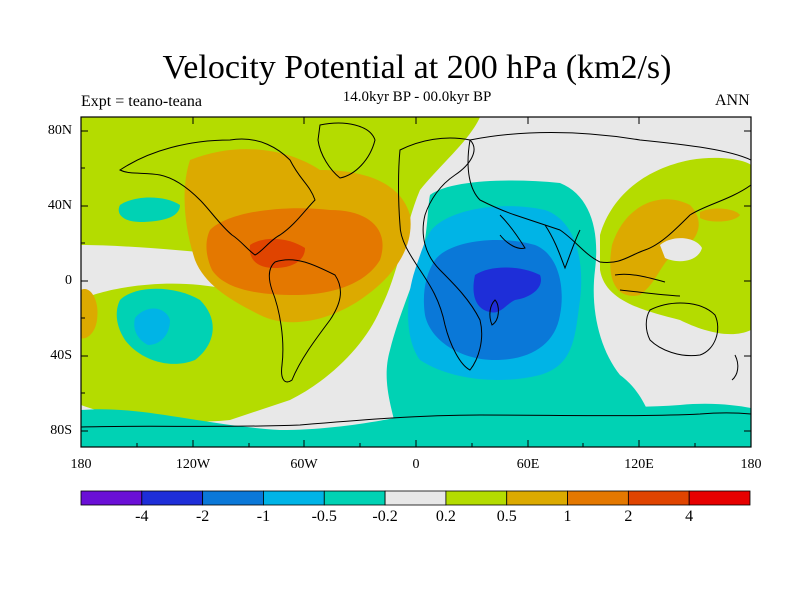 Image resolution: width=800 pixels, height=600 pixels. I want to click on lon-label-120e: 120E, so click(639, 464).